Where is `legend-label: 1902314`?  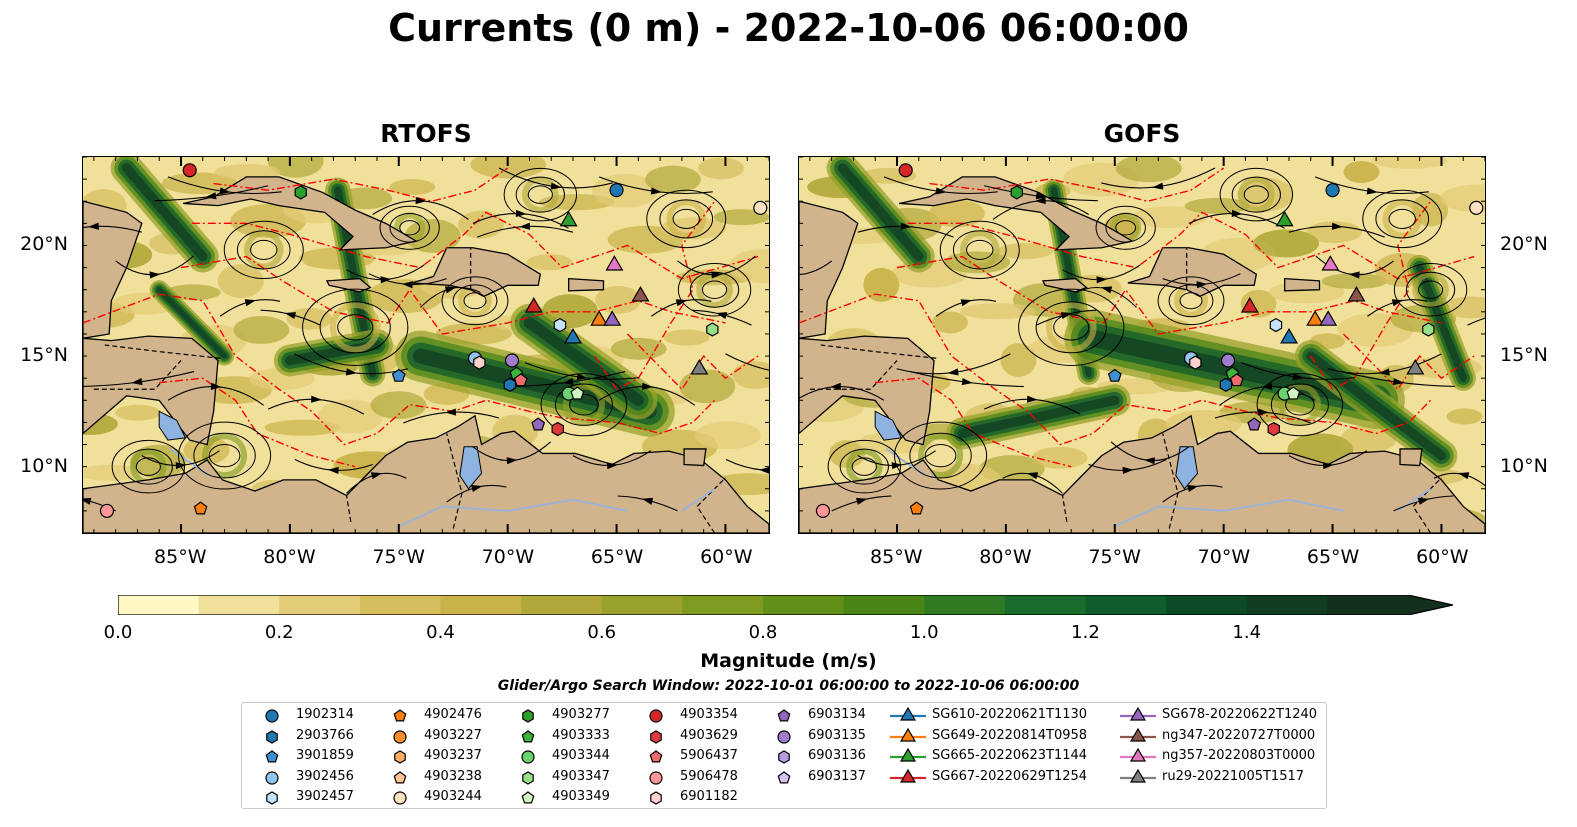 legend-label: 1902314 is located at coordinates (325, 714).